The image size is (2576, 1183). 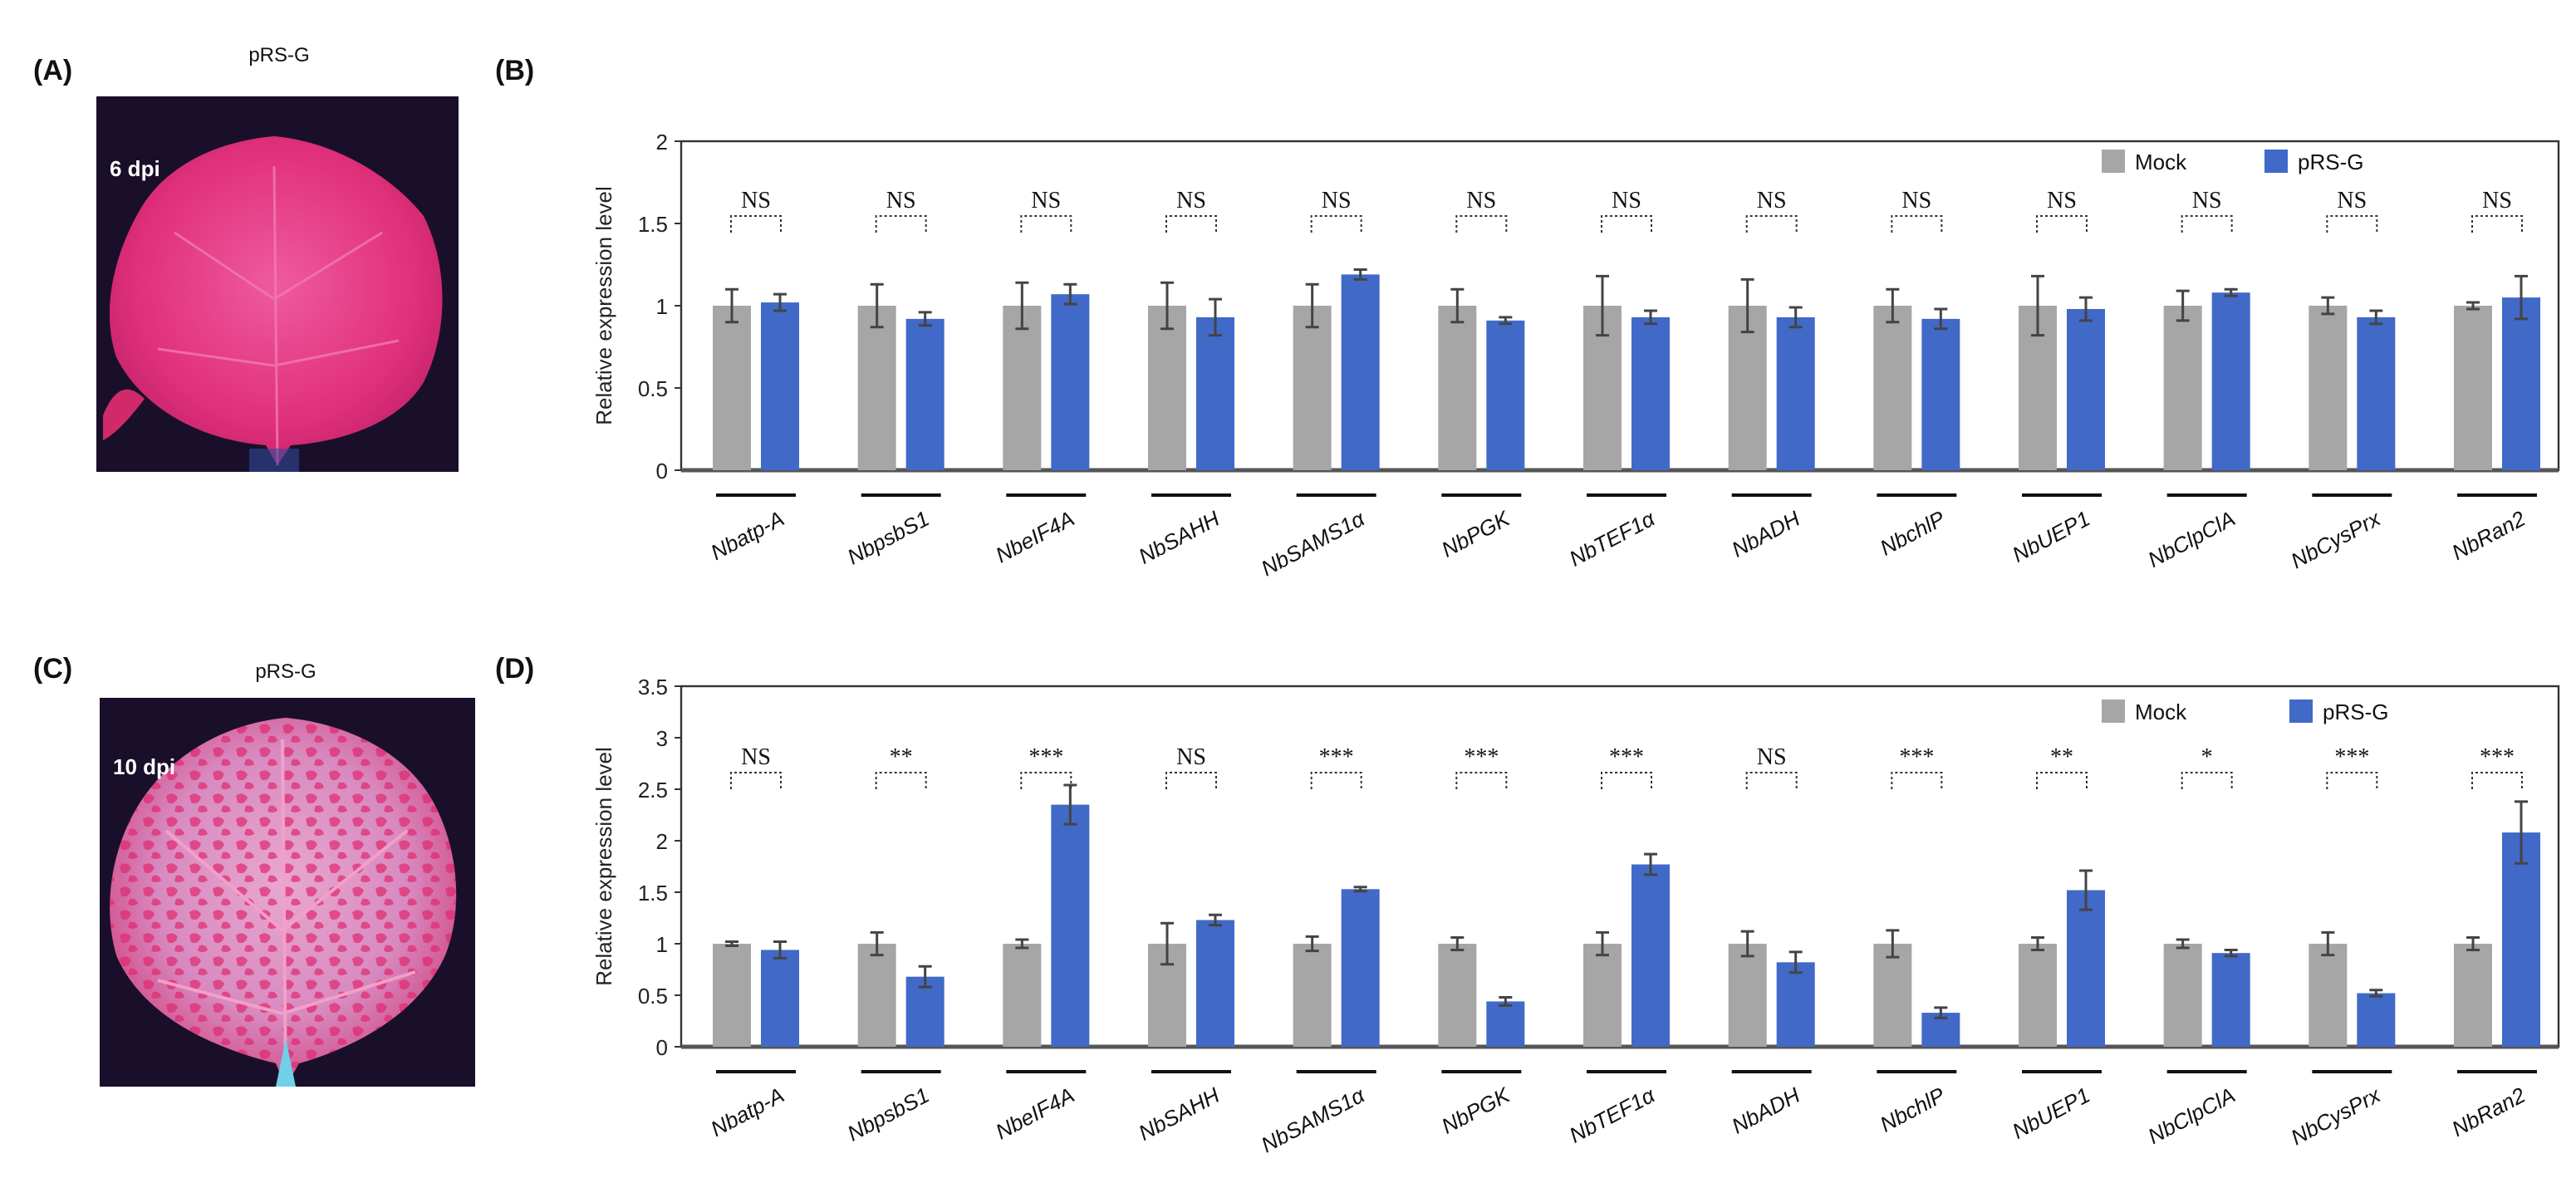 What do you see at coordinates (1034, 537) in the screenshot?
I see `category-label: NbeIF4A` at bounding box center [1034, 537].